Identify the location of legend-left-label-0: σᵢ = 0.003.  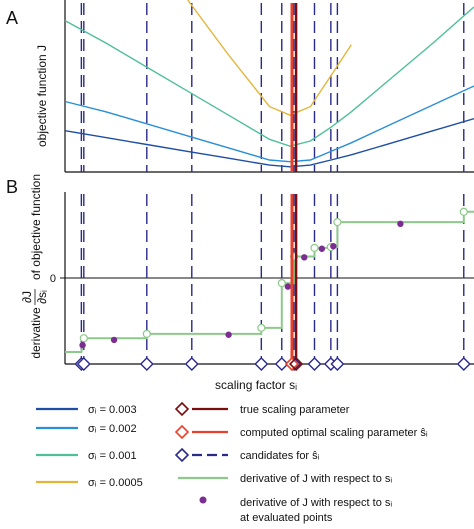
(112, 410).